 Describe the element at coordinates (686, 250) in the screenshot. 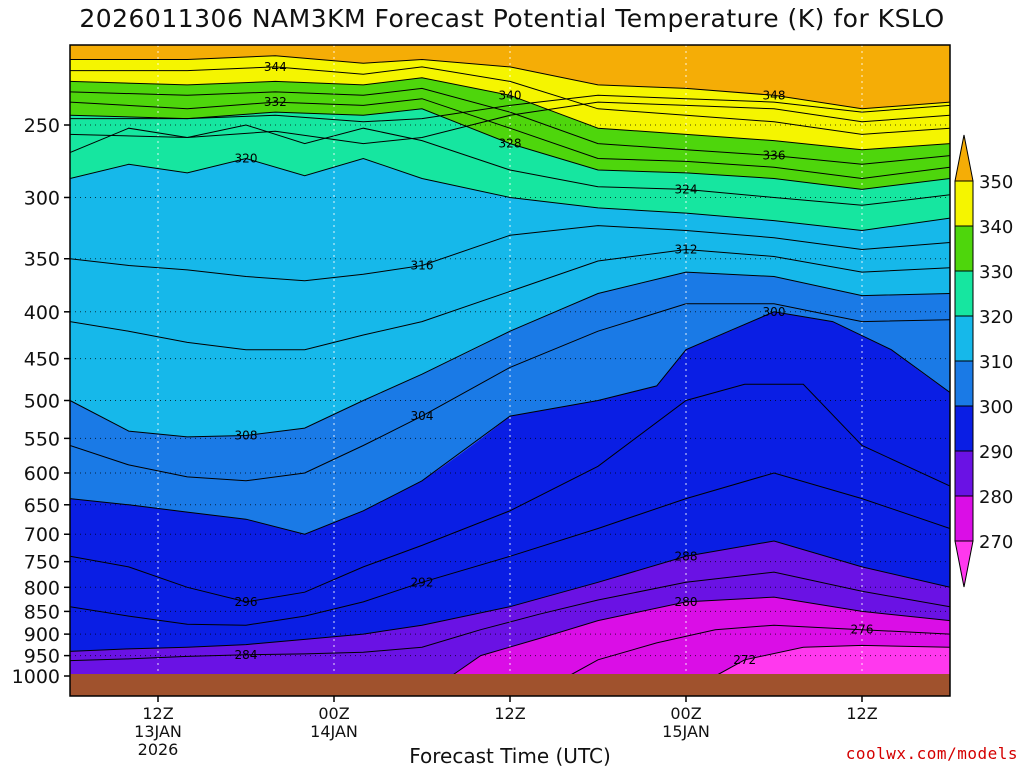

I see `contour-label-312: 312` at that location.